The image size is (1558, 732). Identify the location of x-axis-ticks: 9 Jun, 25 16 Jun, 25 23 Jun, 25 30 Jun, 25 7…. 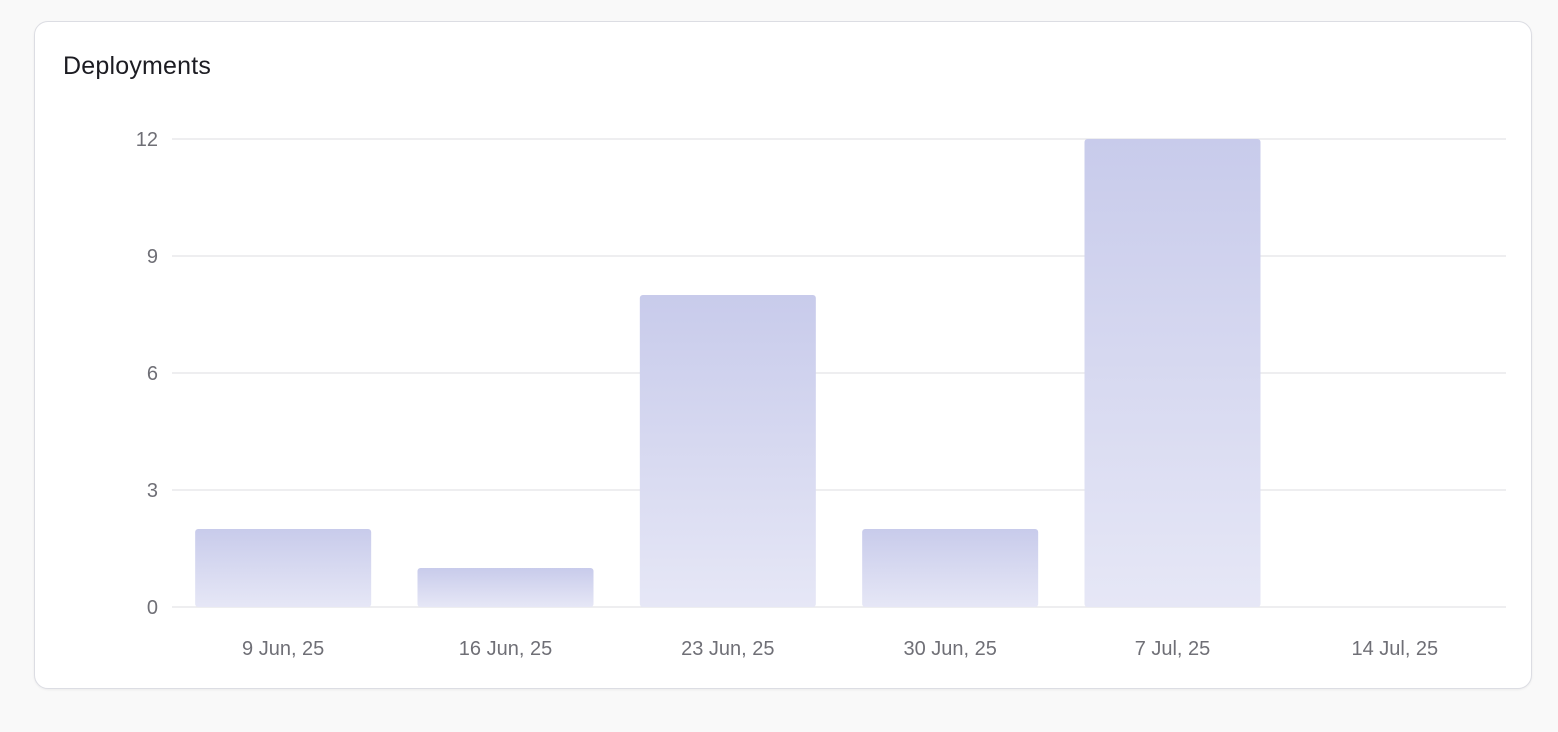
(840, 649).